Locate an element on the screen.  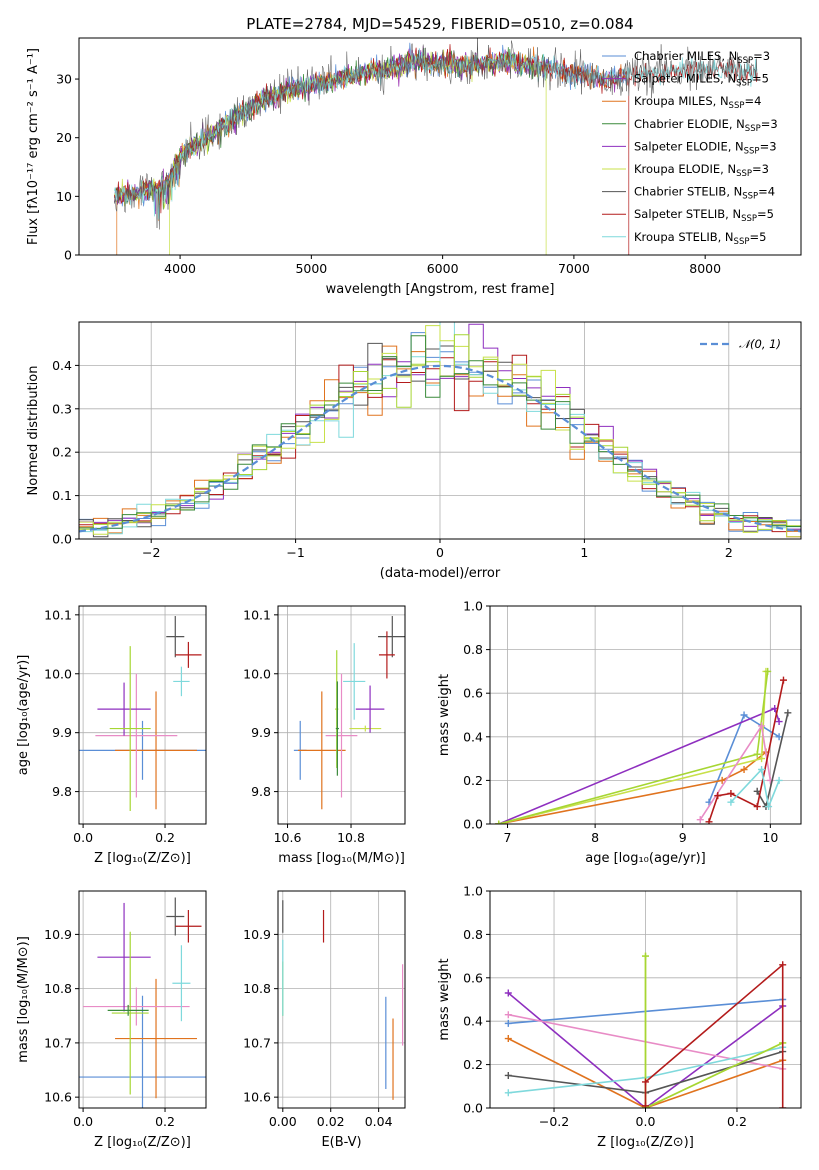
x-tick-label: 10.8 is located at coordinates (351, 837).